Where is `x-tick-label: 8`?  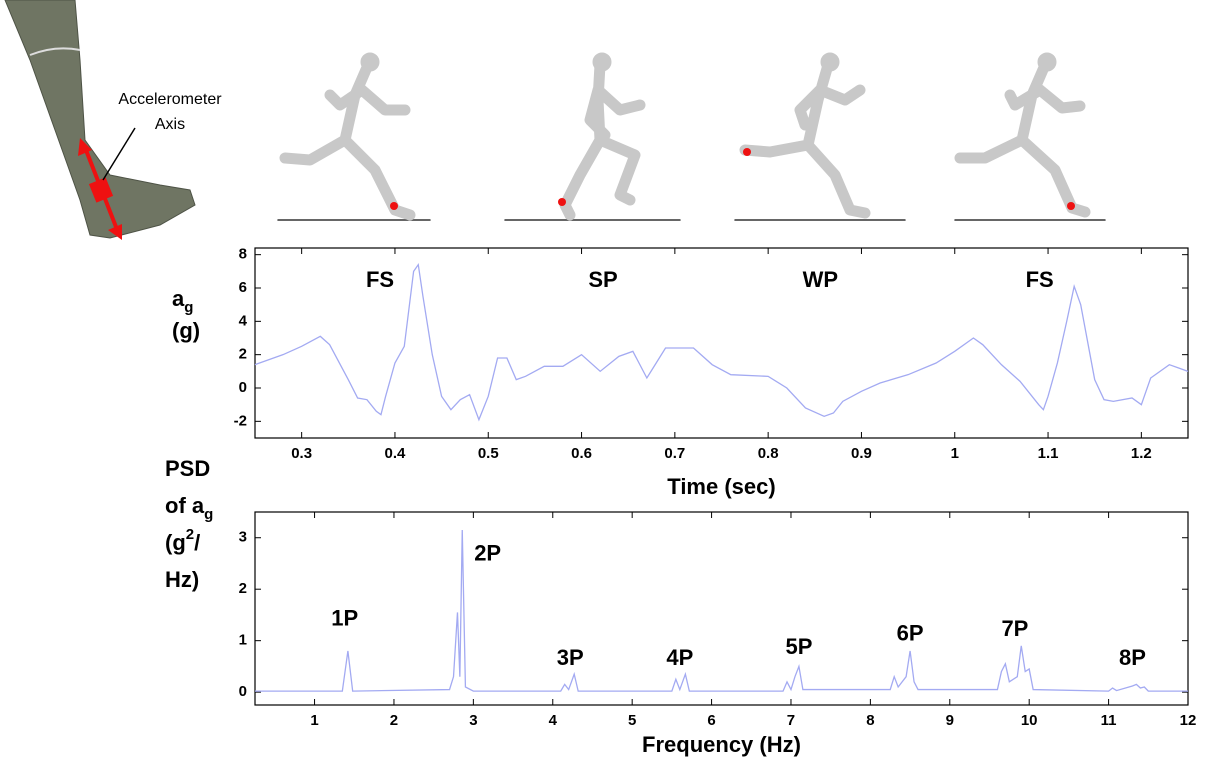 x-tick-label: 8 is located at coordinates (870, 720).